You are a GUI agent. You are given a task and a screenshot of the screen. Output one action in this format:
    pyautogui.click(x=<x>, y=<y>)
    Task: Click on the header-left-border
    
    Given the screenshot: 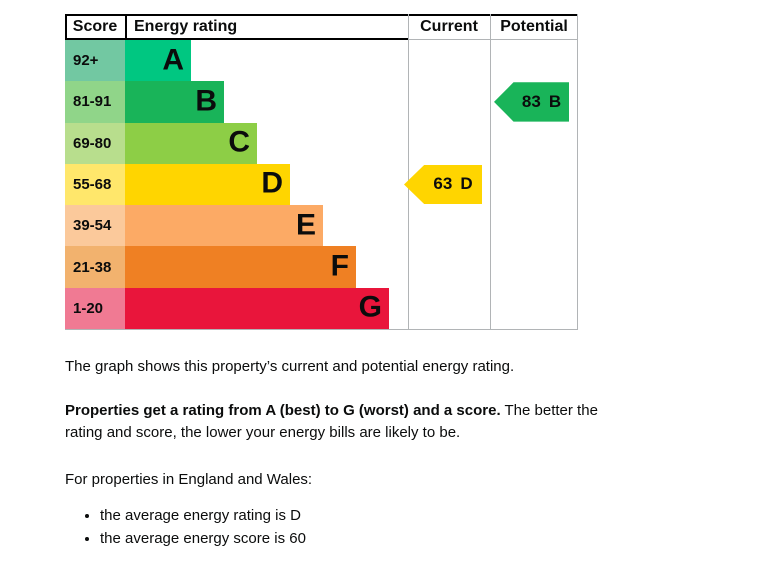 What is the action you would take?
    pyautogui.click(x=66, y=27)
    